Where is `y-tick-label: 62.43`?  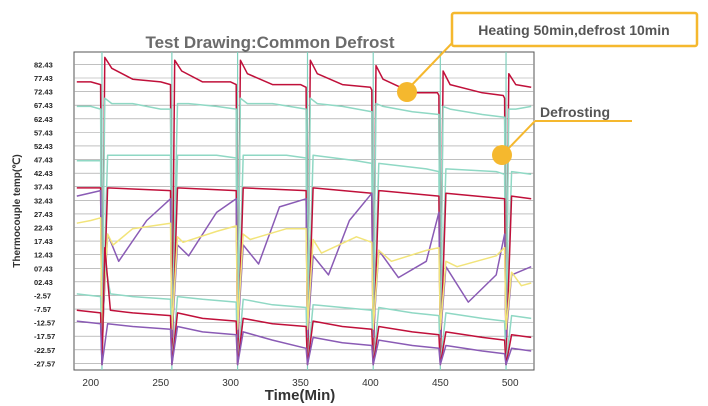
y-tick-label: 62.43 is located at coordinates (43, 119).